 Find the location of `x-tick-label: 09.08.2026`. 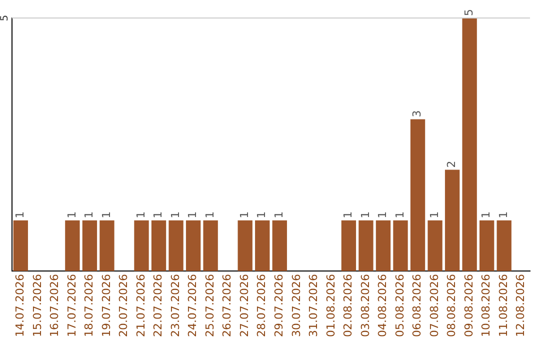

x-tick-label: 09.08.2026 is located at coordinates (469, 306).